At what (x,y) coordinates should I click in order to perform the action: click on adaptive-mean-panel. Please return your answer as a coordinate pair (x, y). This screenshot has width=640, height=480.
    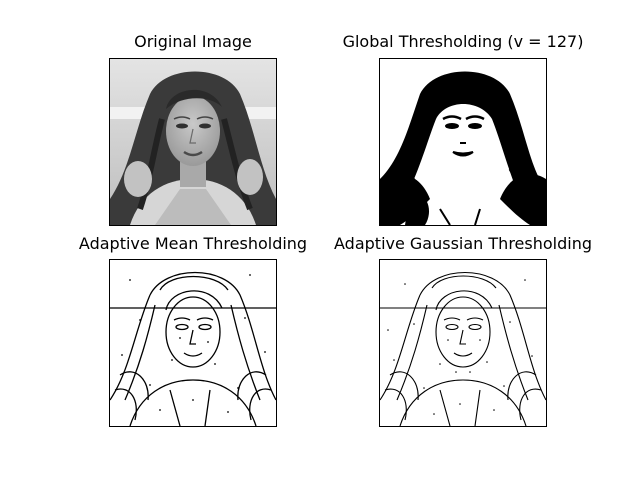
    Looking at the image, I should click on (193, 343).